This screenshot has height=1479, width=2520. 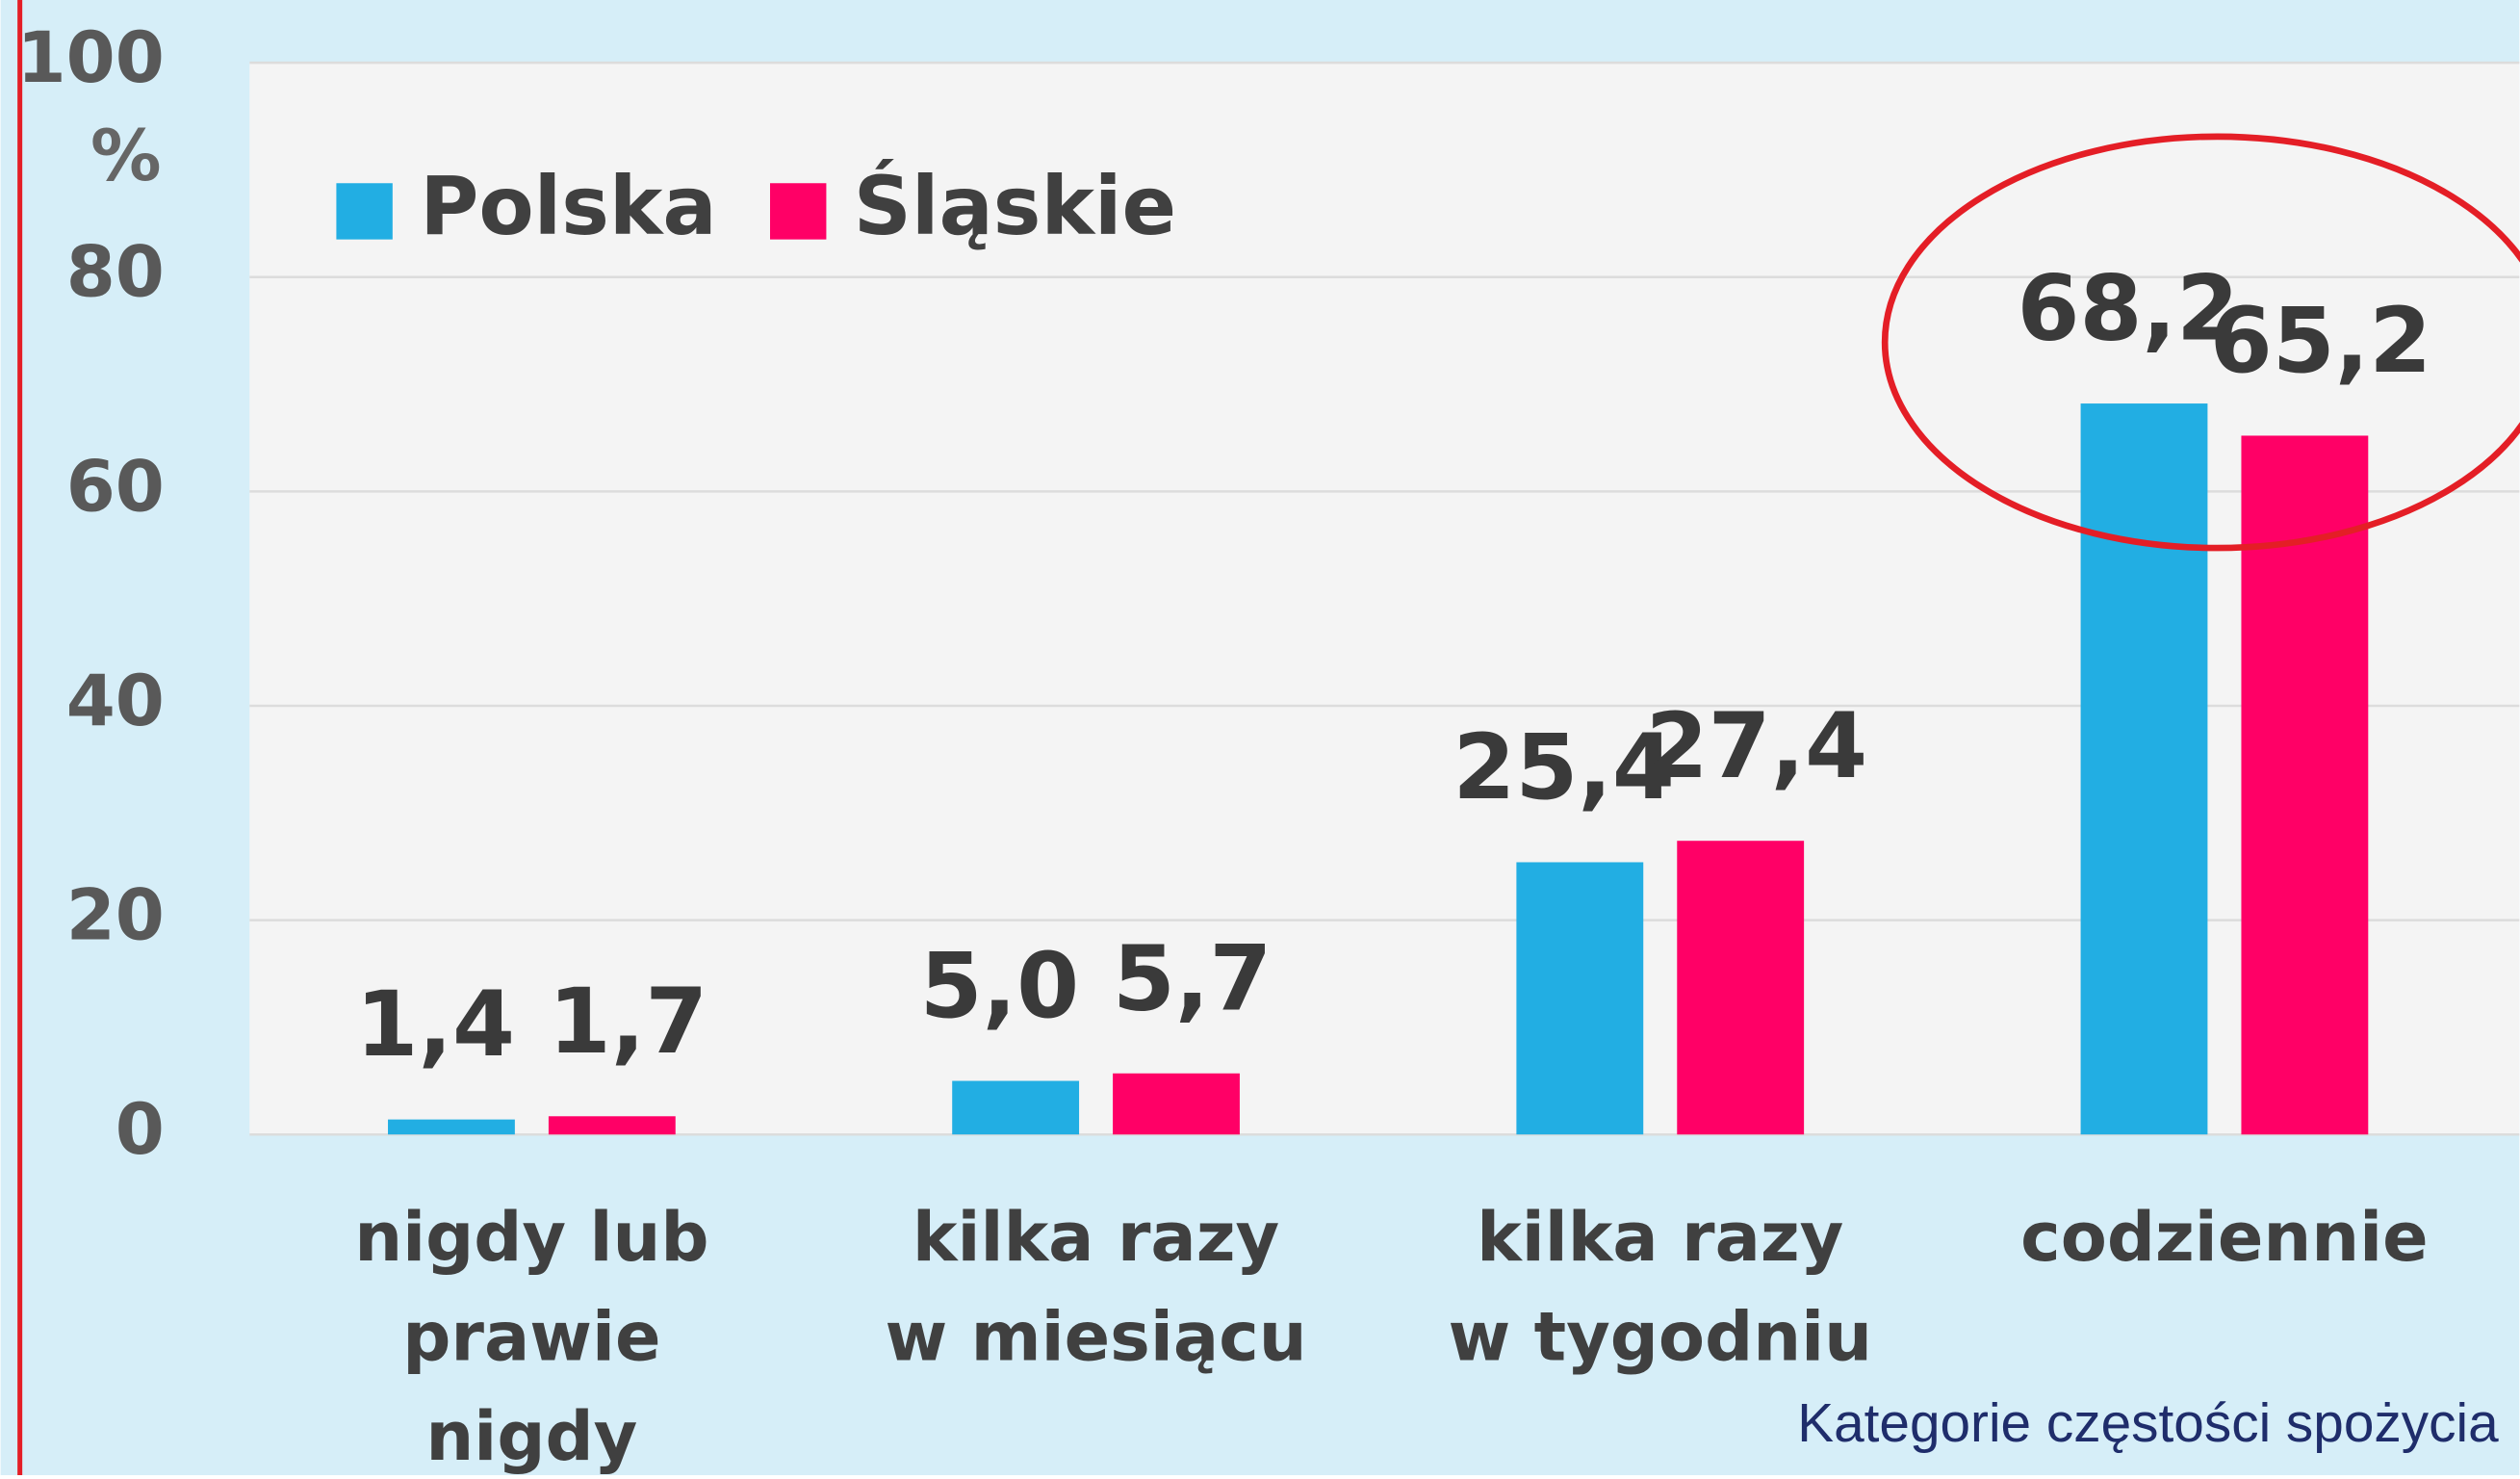 I want to click on data-label: 1,4, so click(x=435, y=1025).